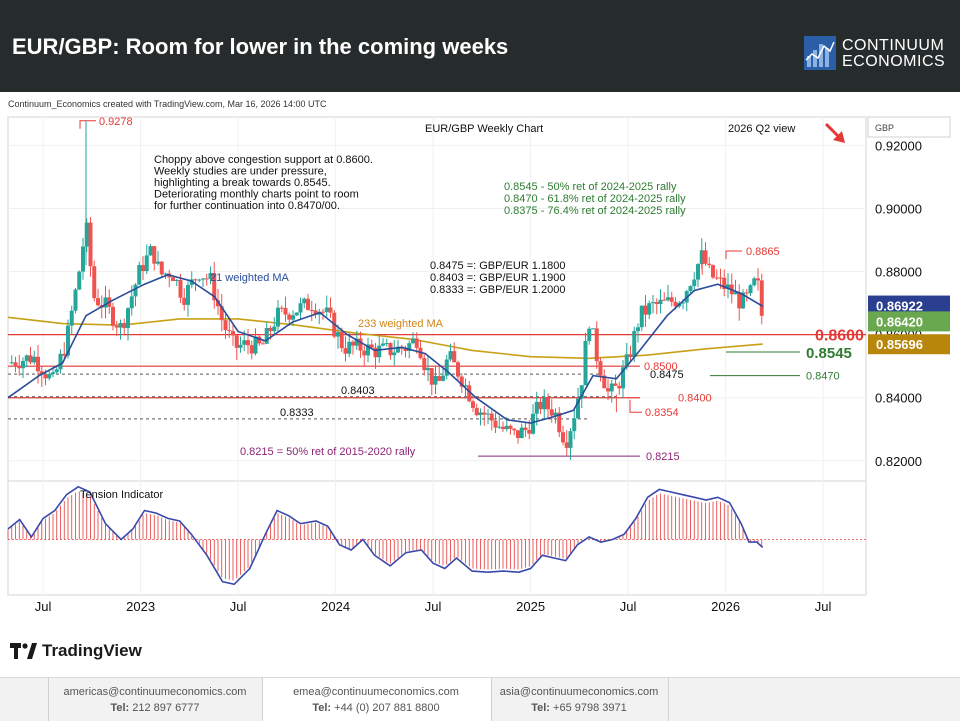  Describe the element at coordinates (385, 535) in the screenshot. I see `indicator-signal-line` at that location.